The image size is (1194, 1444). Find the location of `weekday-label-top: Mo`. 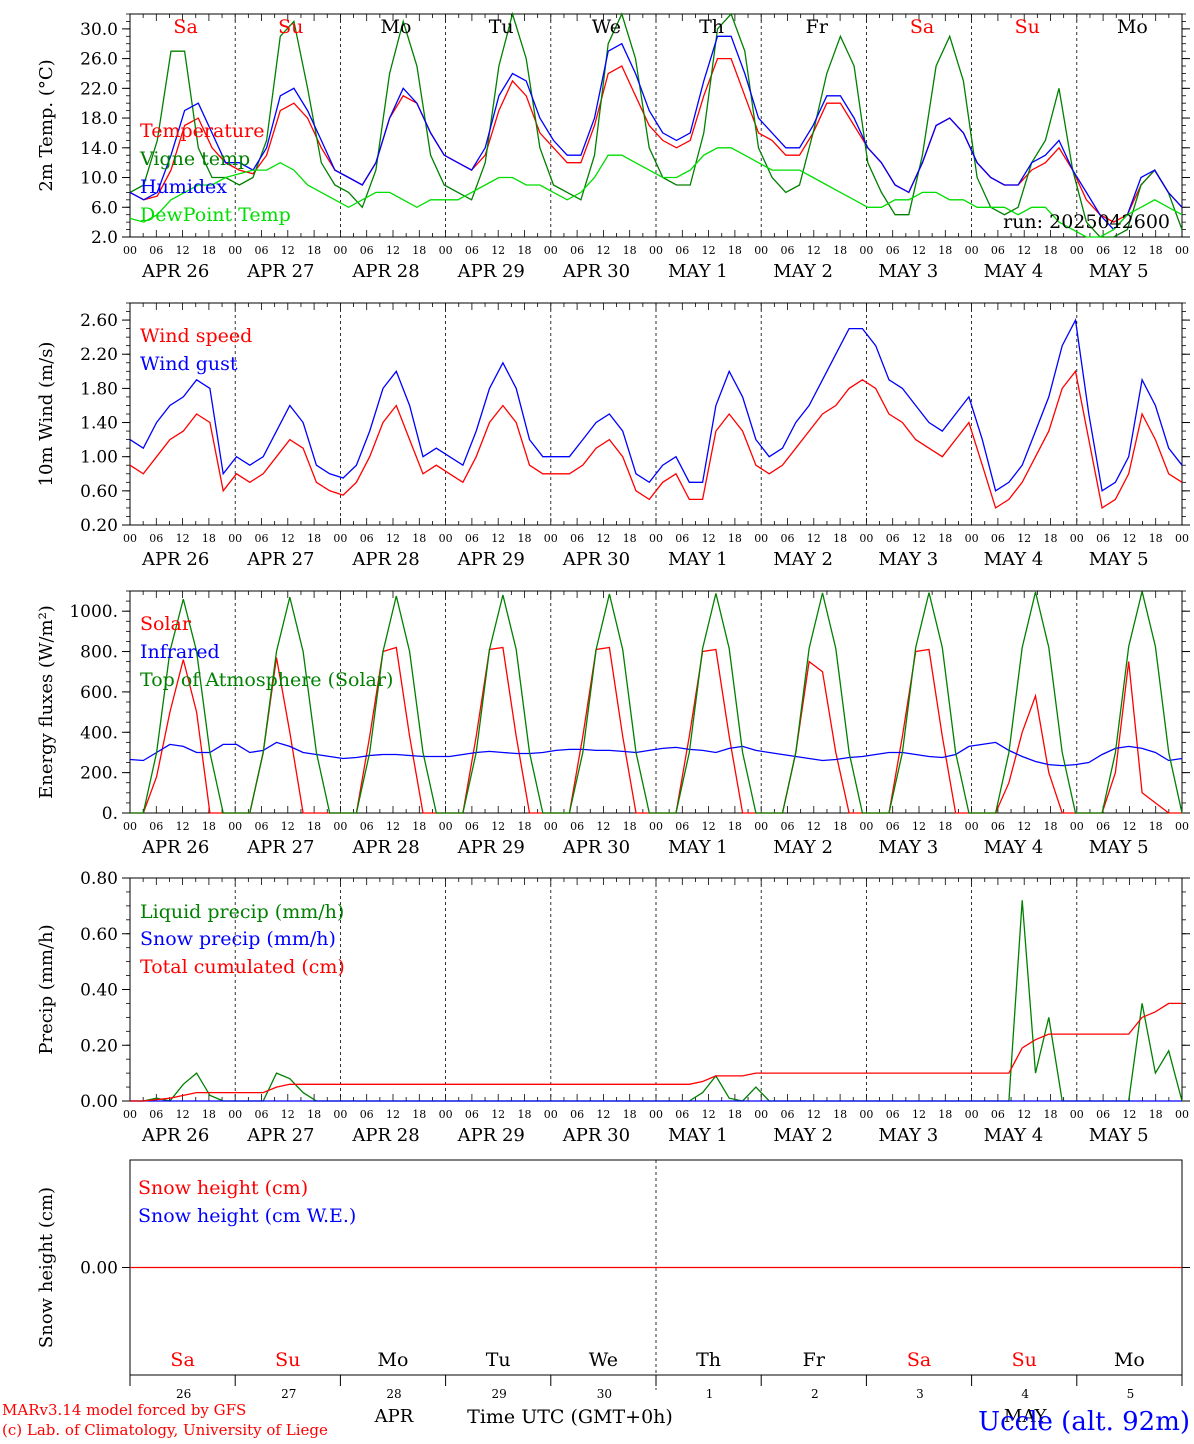

weekday-label-top: Mo is located at coordinates (396, 27).